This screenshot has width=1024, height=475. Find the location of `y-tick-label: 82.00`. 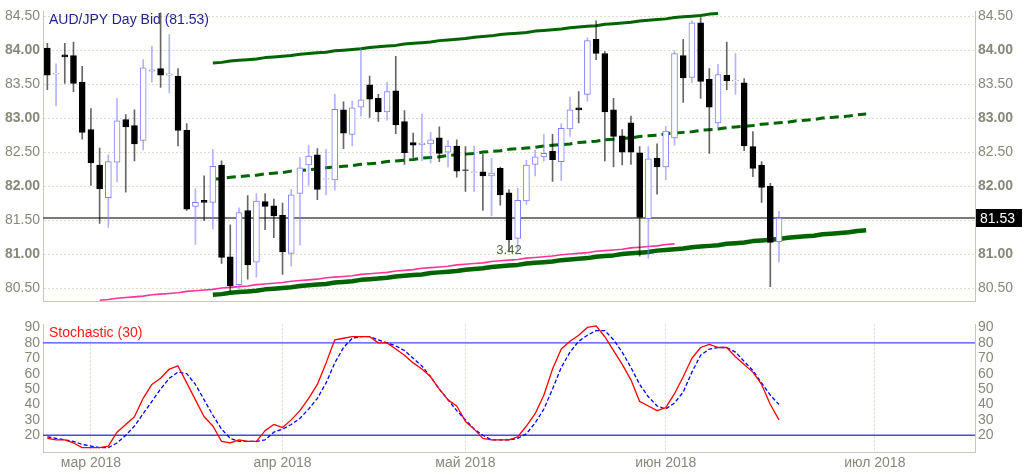

y-tick-label: 82.00 is located at coordinates (22, 184).